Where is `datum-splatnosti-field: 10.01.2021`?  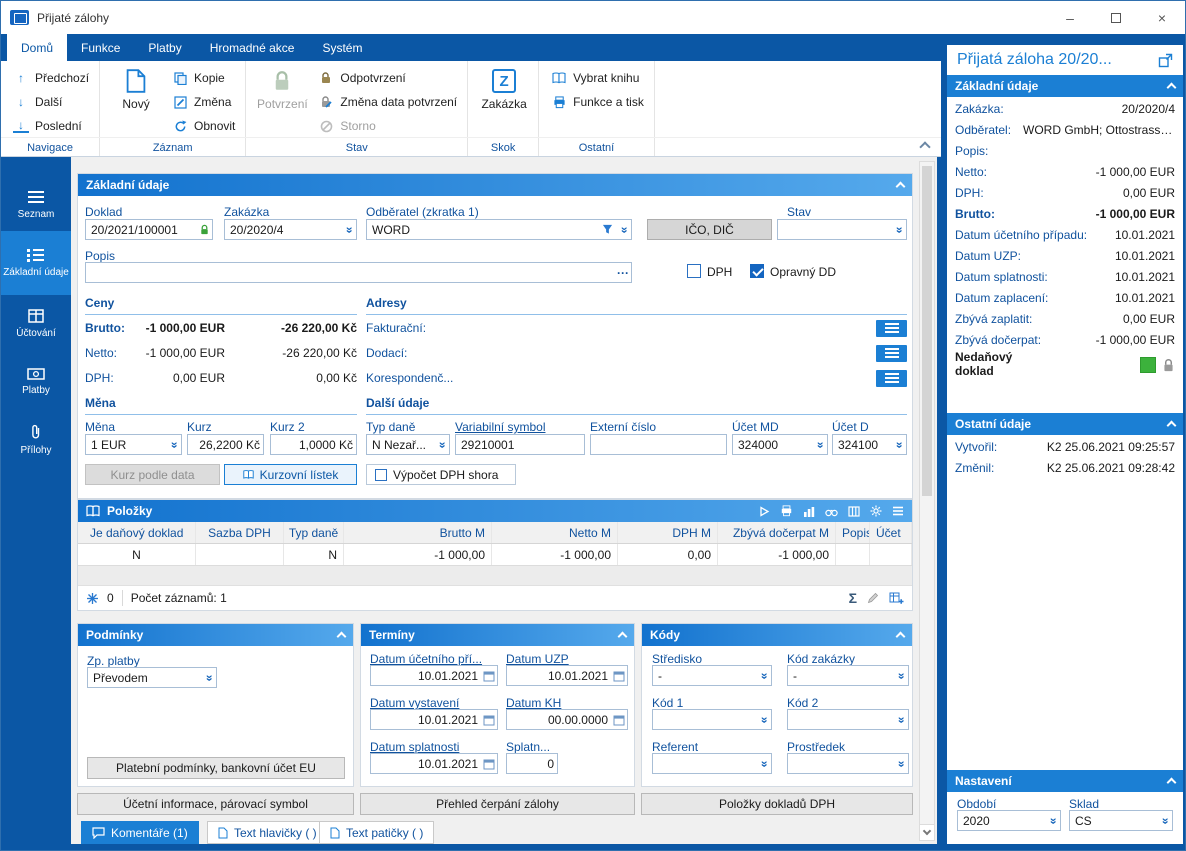
datum-splatnosti-field: 10.01.2021 is located at coordinates (434, 763).